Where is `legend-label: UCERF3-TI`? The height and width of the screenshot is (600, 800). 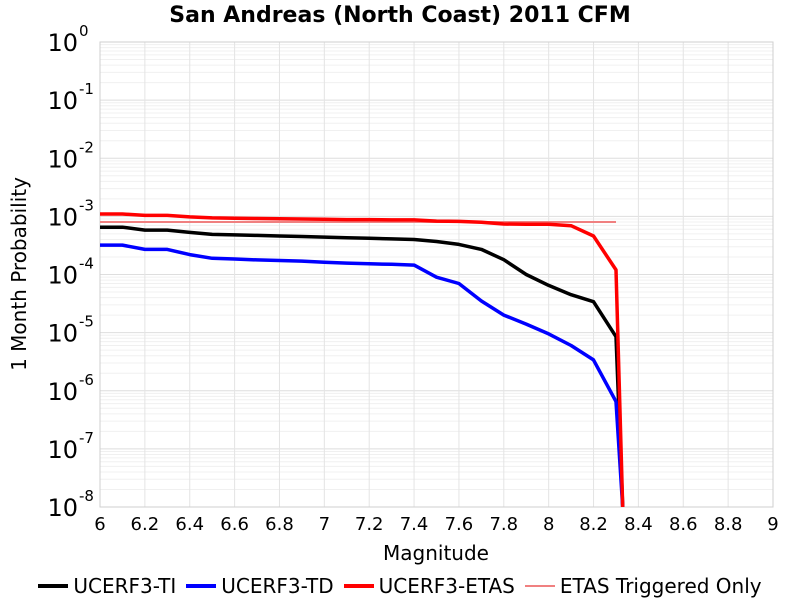 legend-label: UCERF3-TI is located at coordinates (125, 586).